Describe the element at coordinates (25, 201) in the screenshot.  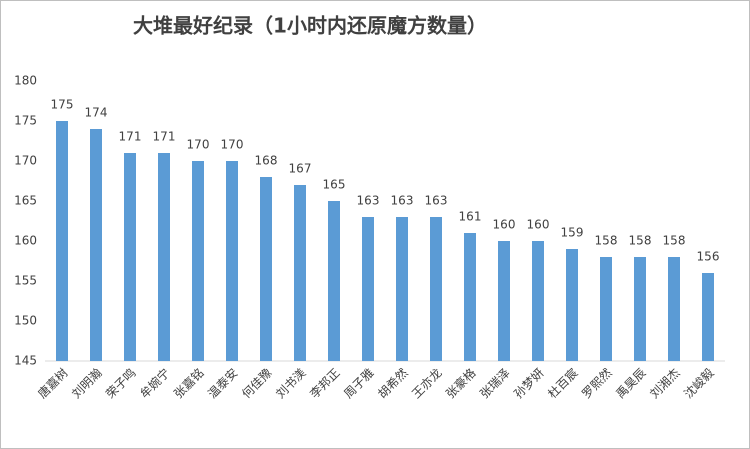
I see `y-tick-label: 165` at that location.